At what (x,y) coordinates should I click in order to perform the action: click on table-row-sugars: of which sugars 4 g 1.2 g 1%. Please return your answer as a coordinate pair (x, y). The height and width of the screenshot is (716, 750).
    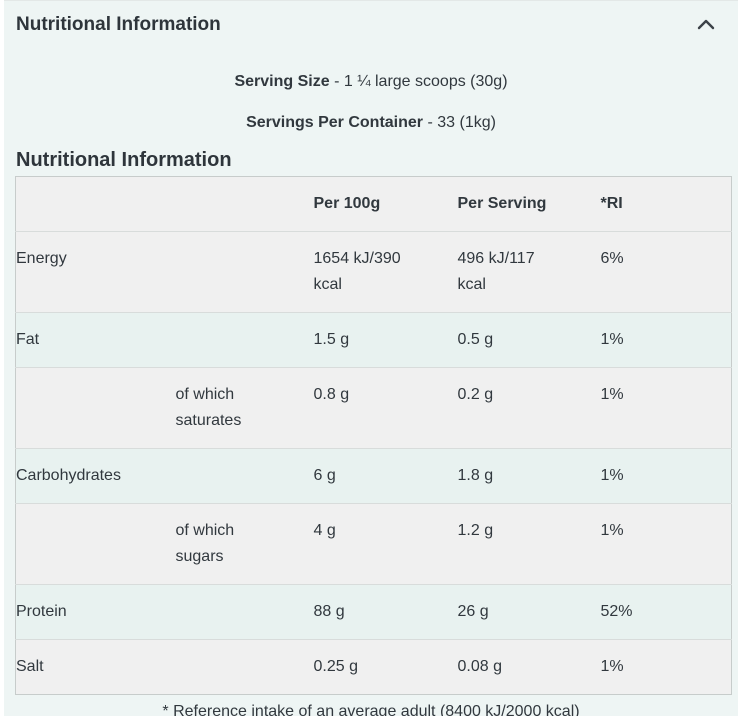
    Looking at the image, I should click on (373, 544).